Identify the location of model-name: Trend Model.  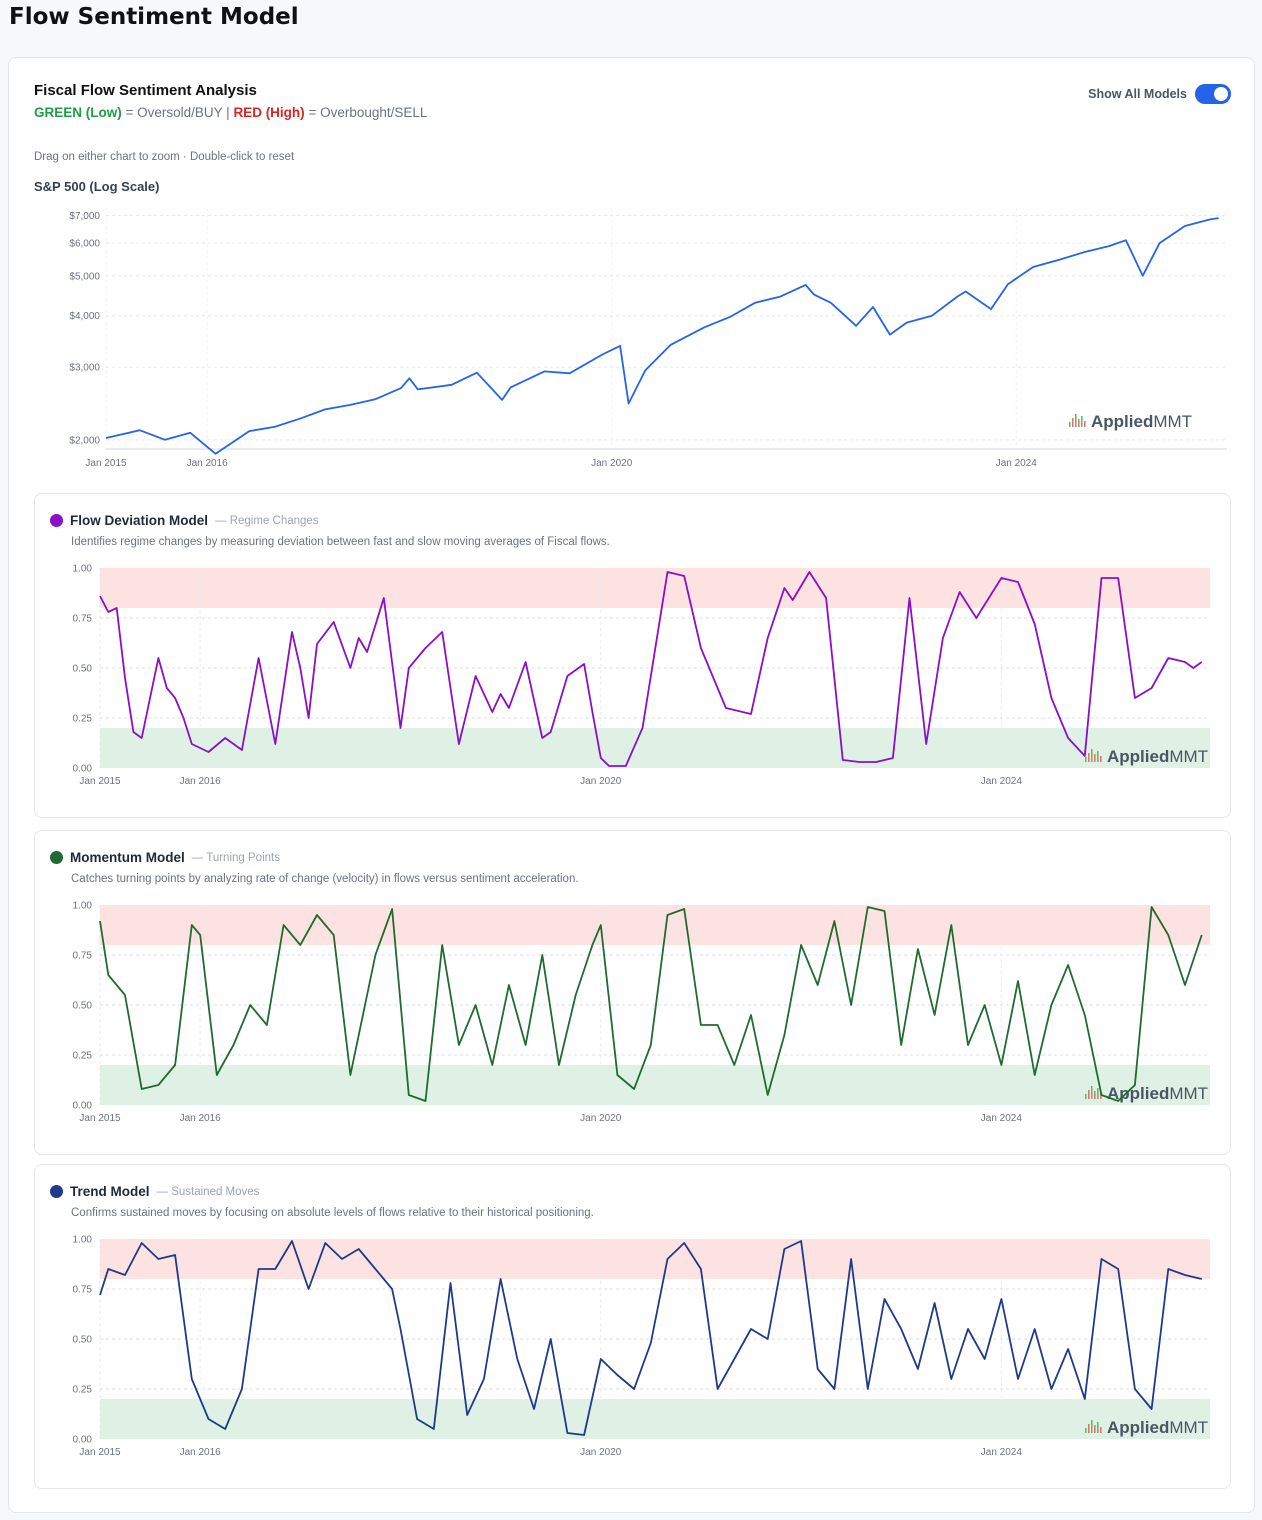
(110, 1191).